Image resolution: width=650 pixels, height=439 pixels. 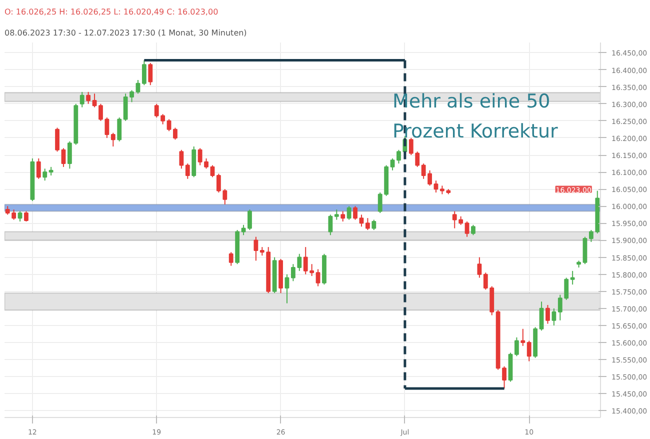 What do you see at coordinates (125, 33) in the screenshot?
I see `chart-subtitle: 08.06.2023 17:30 - 12.07.2023 17:30 (1 Monat, 30 Minuten)` at bounding box center [125, 33].